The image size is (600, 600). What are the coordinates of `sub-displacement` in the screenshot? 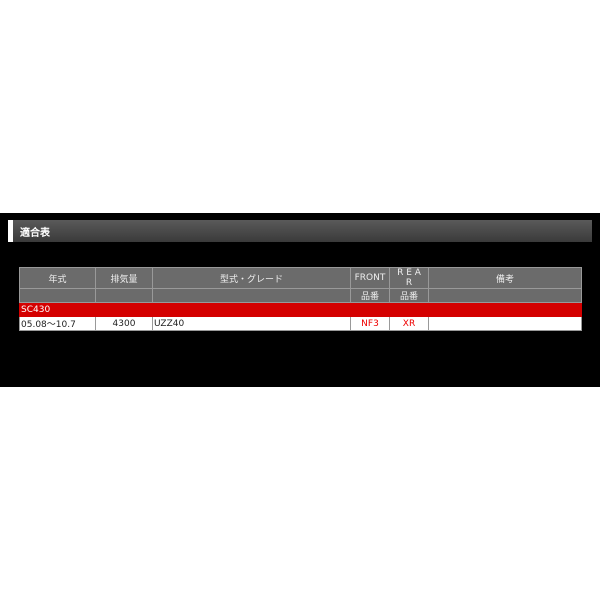 It's located at (124, 295).